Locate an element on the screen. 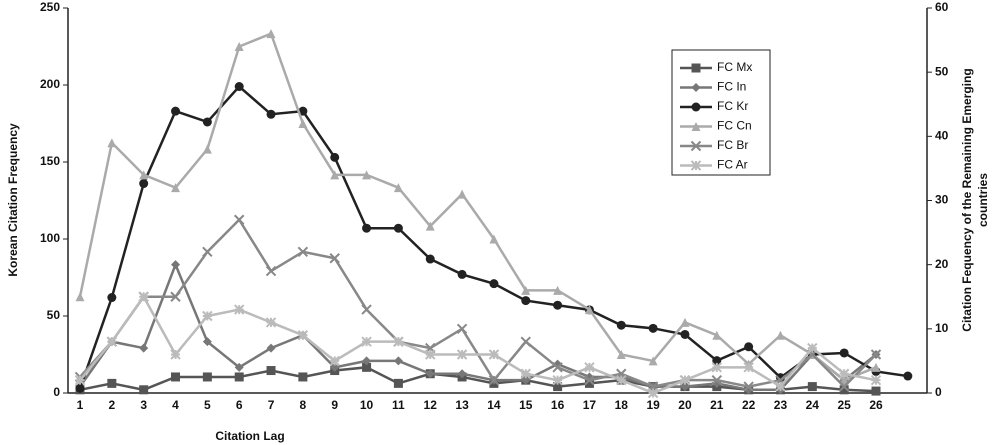 The height and width of the screenshot is (445, 993). y-tick-label: 150 is located at coordinates (50, 161).